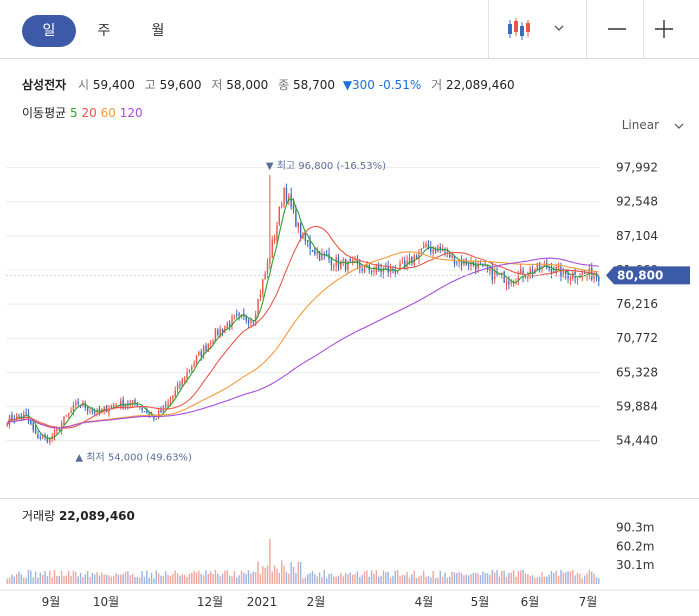  I want to click on scale-selector: Linear, so click(653, 125).